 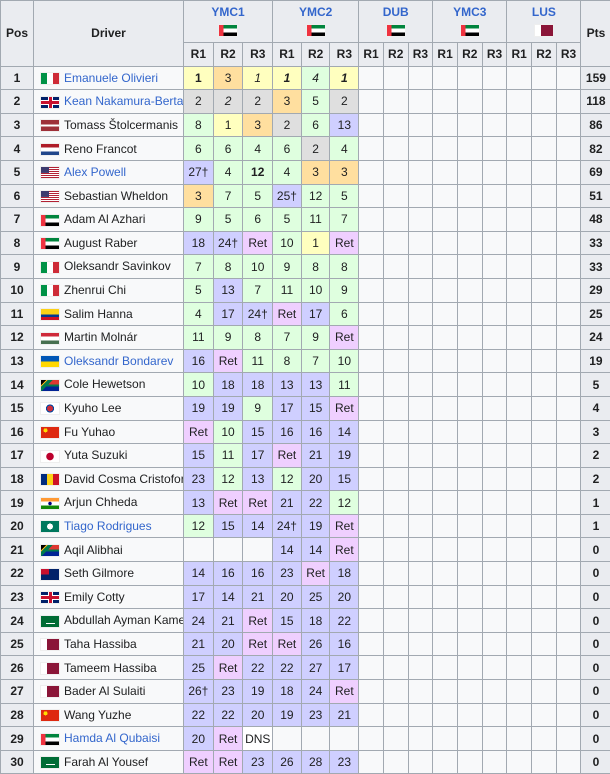 I want to click on result-cell: 6, so click(x=258, y=219).